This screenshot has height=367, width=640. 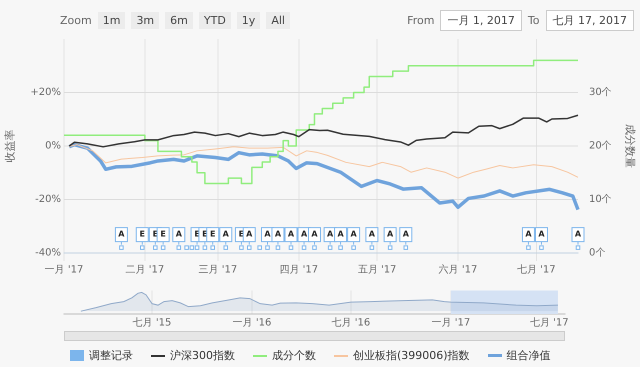 What do you see at coordinates (600, 146) in the screenshot?
I see `y2-tick-label: 20个` at bounding box center [600, 146].